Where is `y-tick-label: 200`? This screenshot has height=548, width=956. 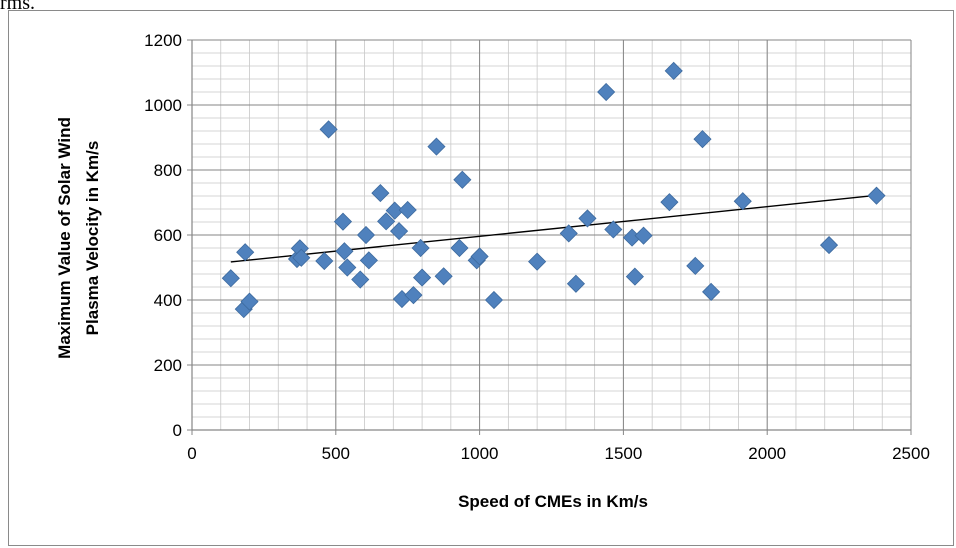
y-tick-label: 200 is located at coordinates (168, 365).